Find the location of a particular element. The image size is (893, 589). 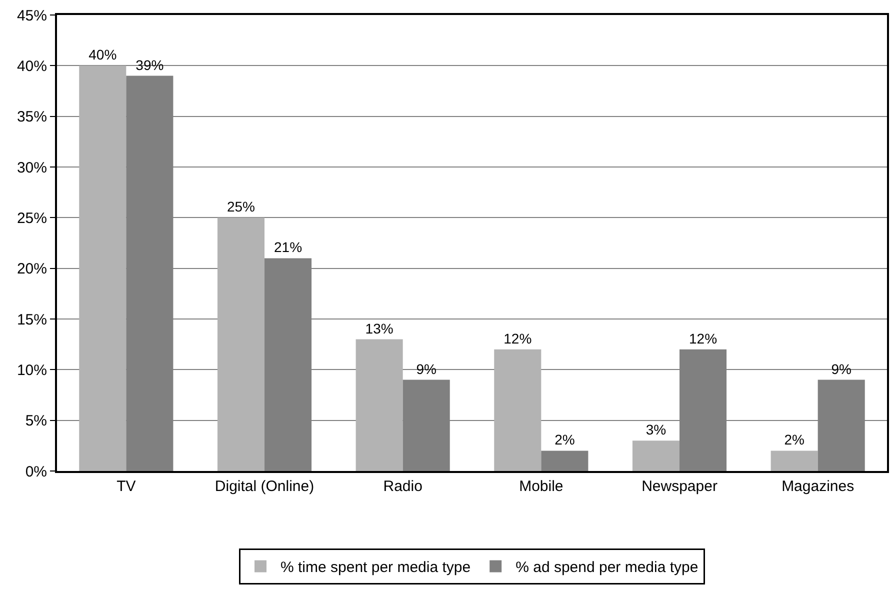

x-tick-label: Magazines is located at coordinates (818, 486).